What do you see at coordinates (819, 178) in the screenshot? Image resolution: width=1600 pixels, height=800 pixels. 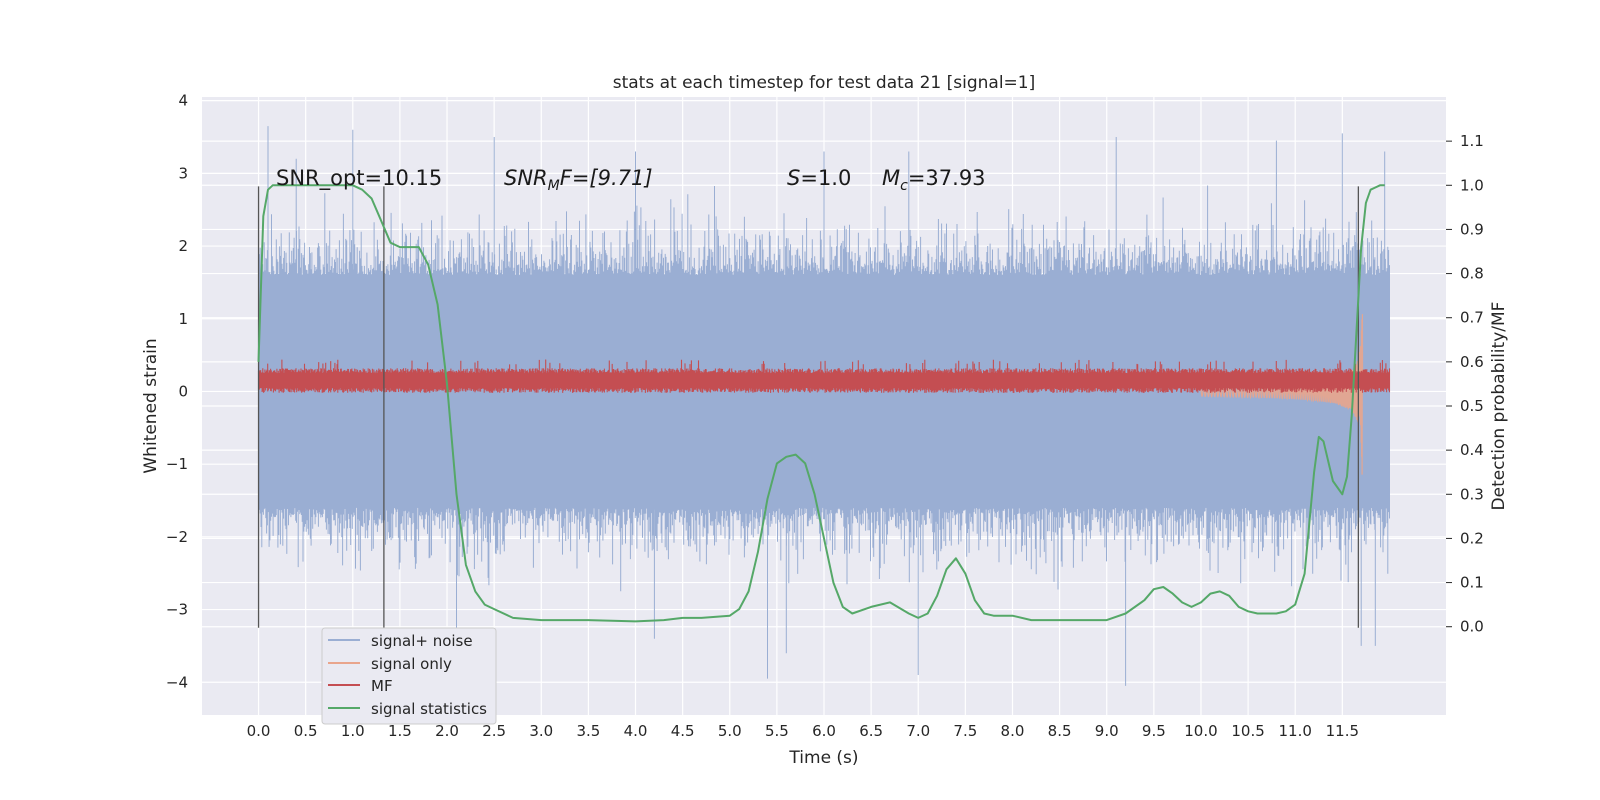 I see `annotation-s: S=1.0` at bounding box center [819, 178].